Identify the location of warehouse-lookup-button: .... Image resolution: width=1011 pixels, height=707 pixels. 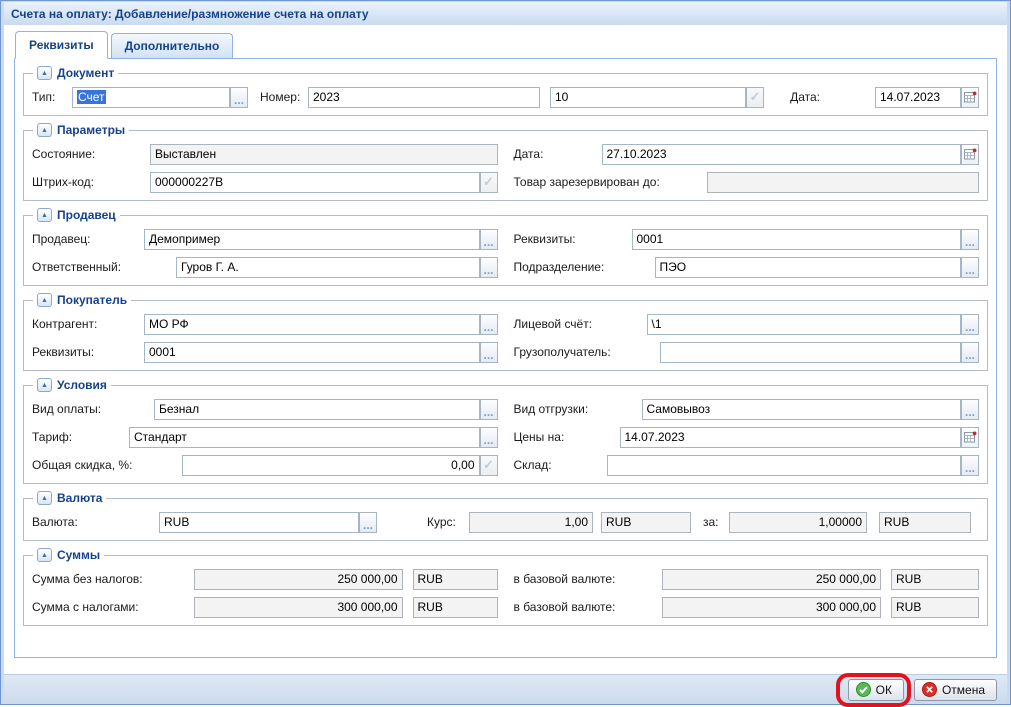
(970, 465).